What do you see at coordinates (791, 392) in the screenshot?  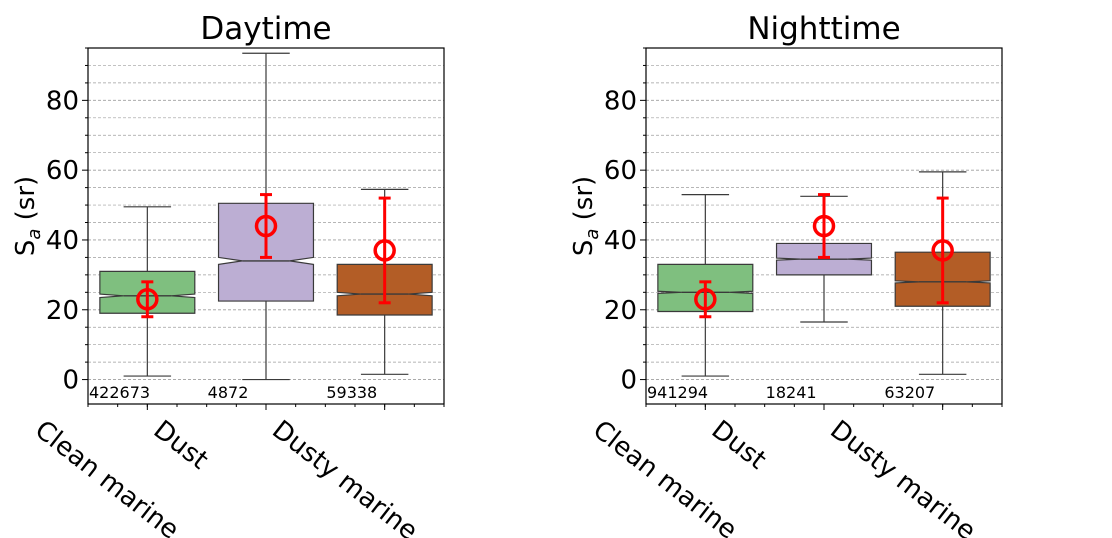 I see `count-label: 18241` at bounding box center [791, 392].